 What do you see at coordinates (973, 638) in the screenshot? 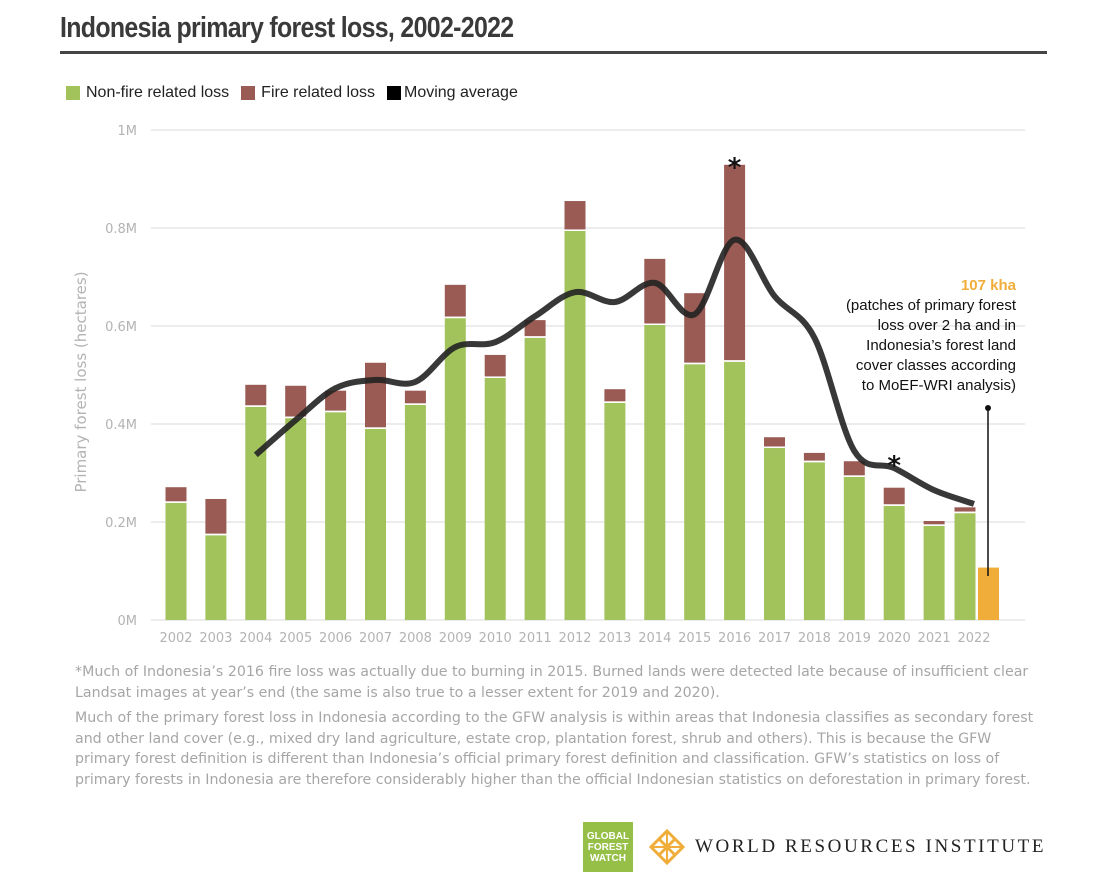
I see `x-tick-label: 2022` at bounding box center [973, 638].